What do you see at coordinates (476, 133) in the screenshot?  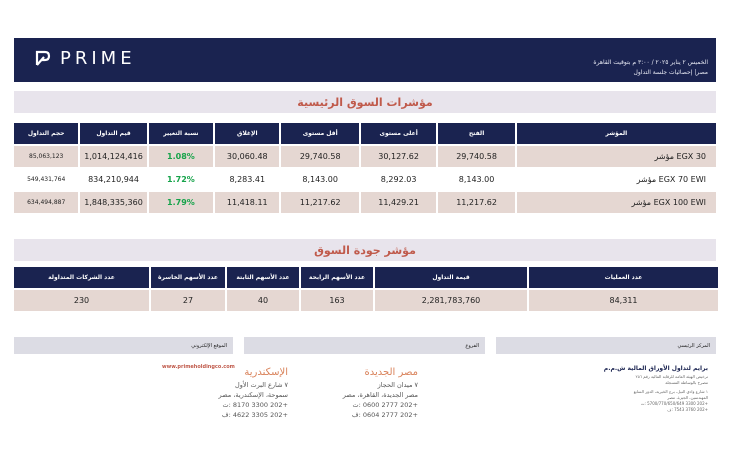 I see `col-open: الفتح` at bounding box center [476, 133].